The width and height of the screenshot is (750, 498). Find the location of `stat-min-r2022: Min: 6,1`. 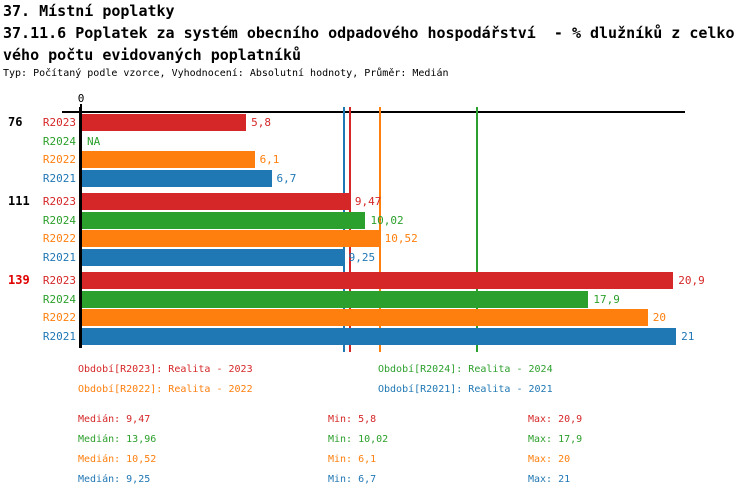

stat-min-r2022: Min: 6,1 is located at coordinates (352, 459).